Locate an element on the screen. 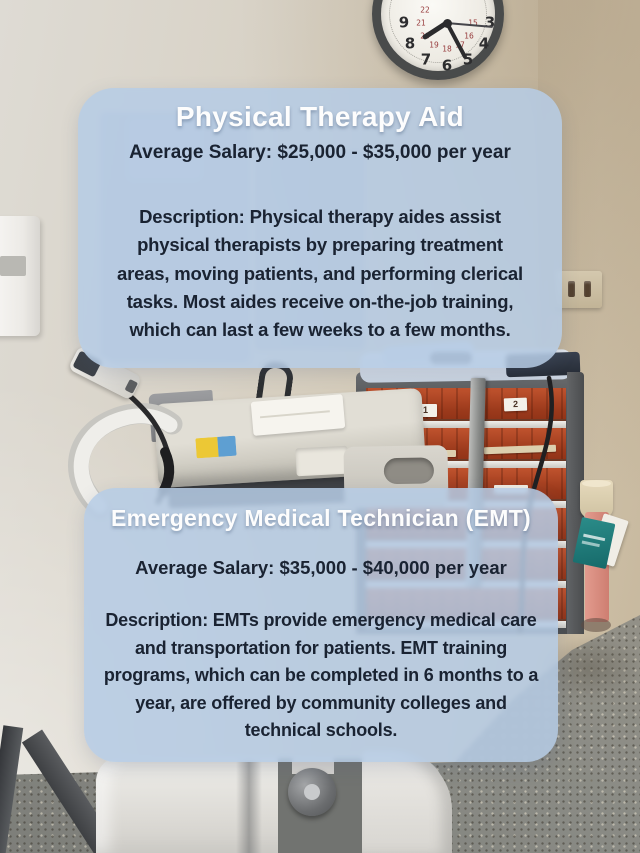 The height and width of the screenshot is (853, 640). clock-24h-number: 15 is located at coordinates (473, 23).